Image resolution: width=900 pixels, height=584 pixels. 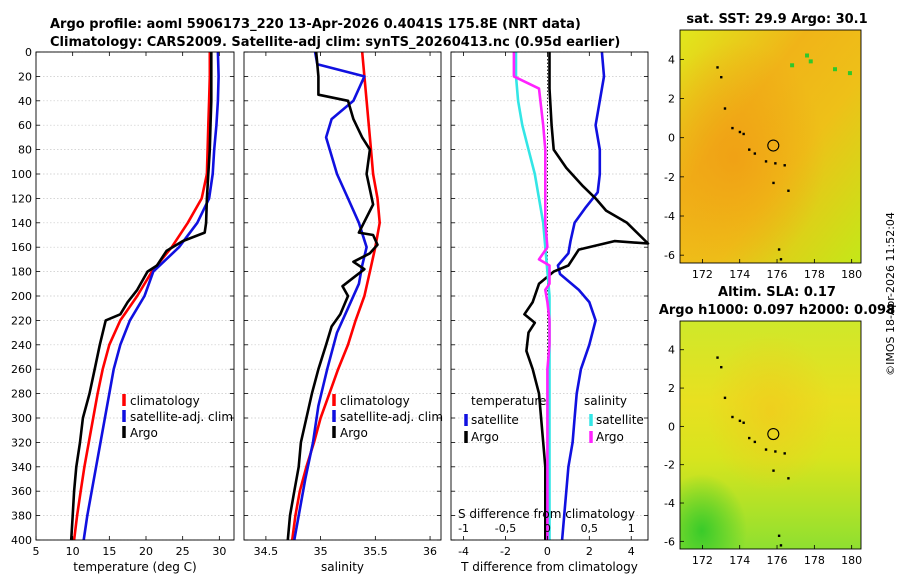 I want to click on series-line-salinity-argo, so click(x=531, y=296).